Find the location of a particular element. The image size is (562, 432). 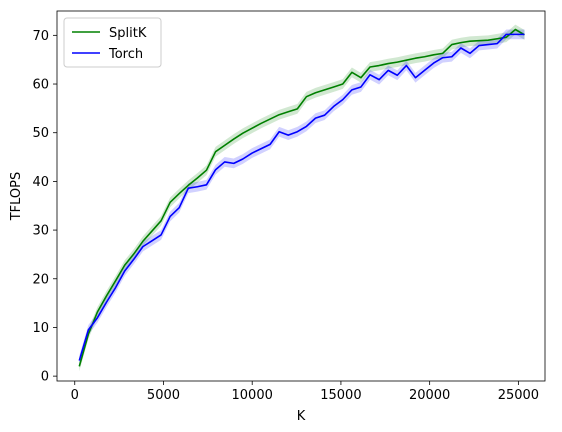

y-tick-label: 50 is located at coordinates (40, 133).